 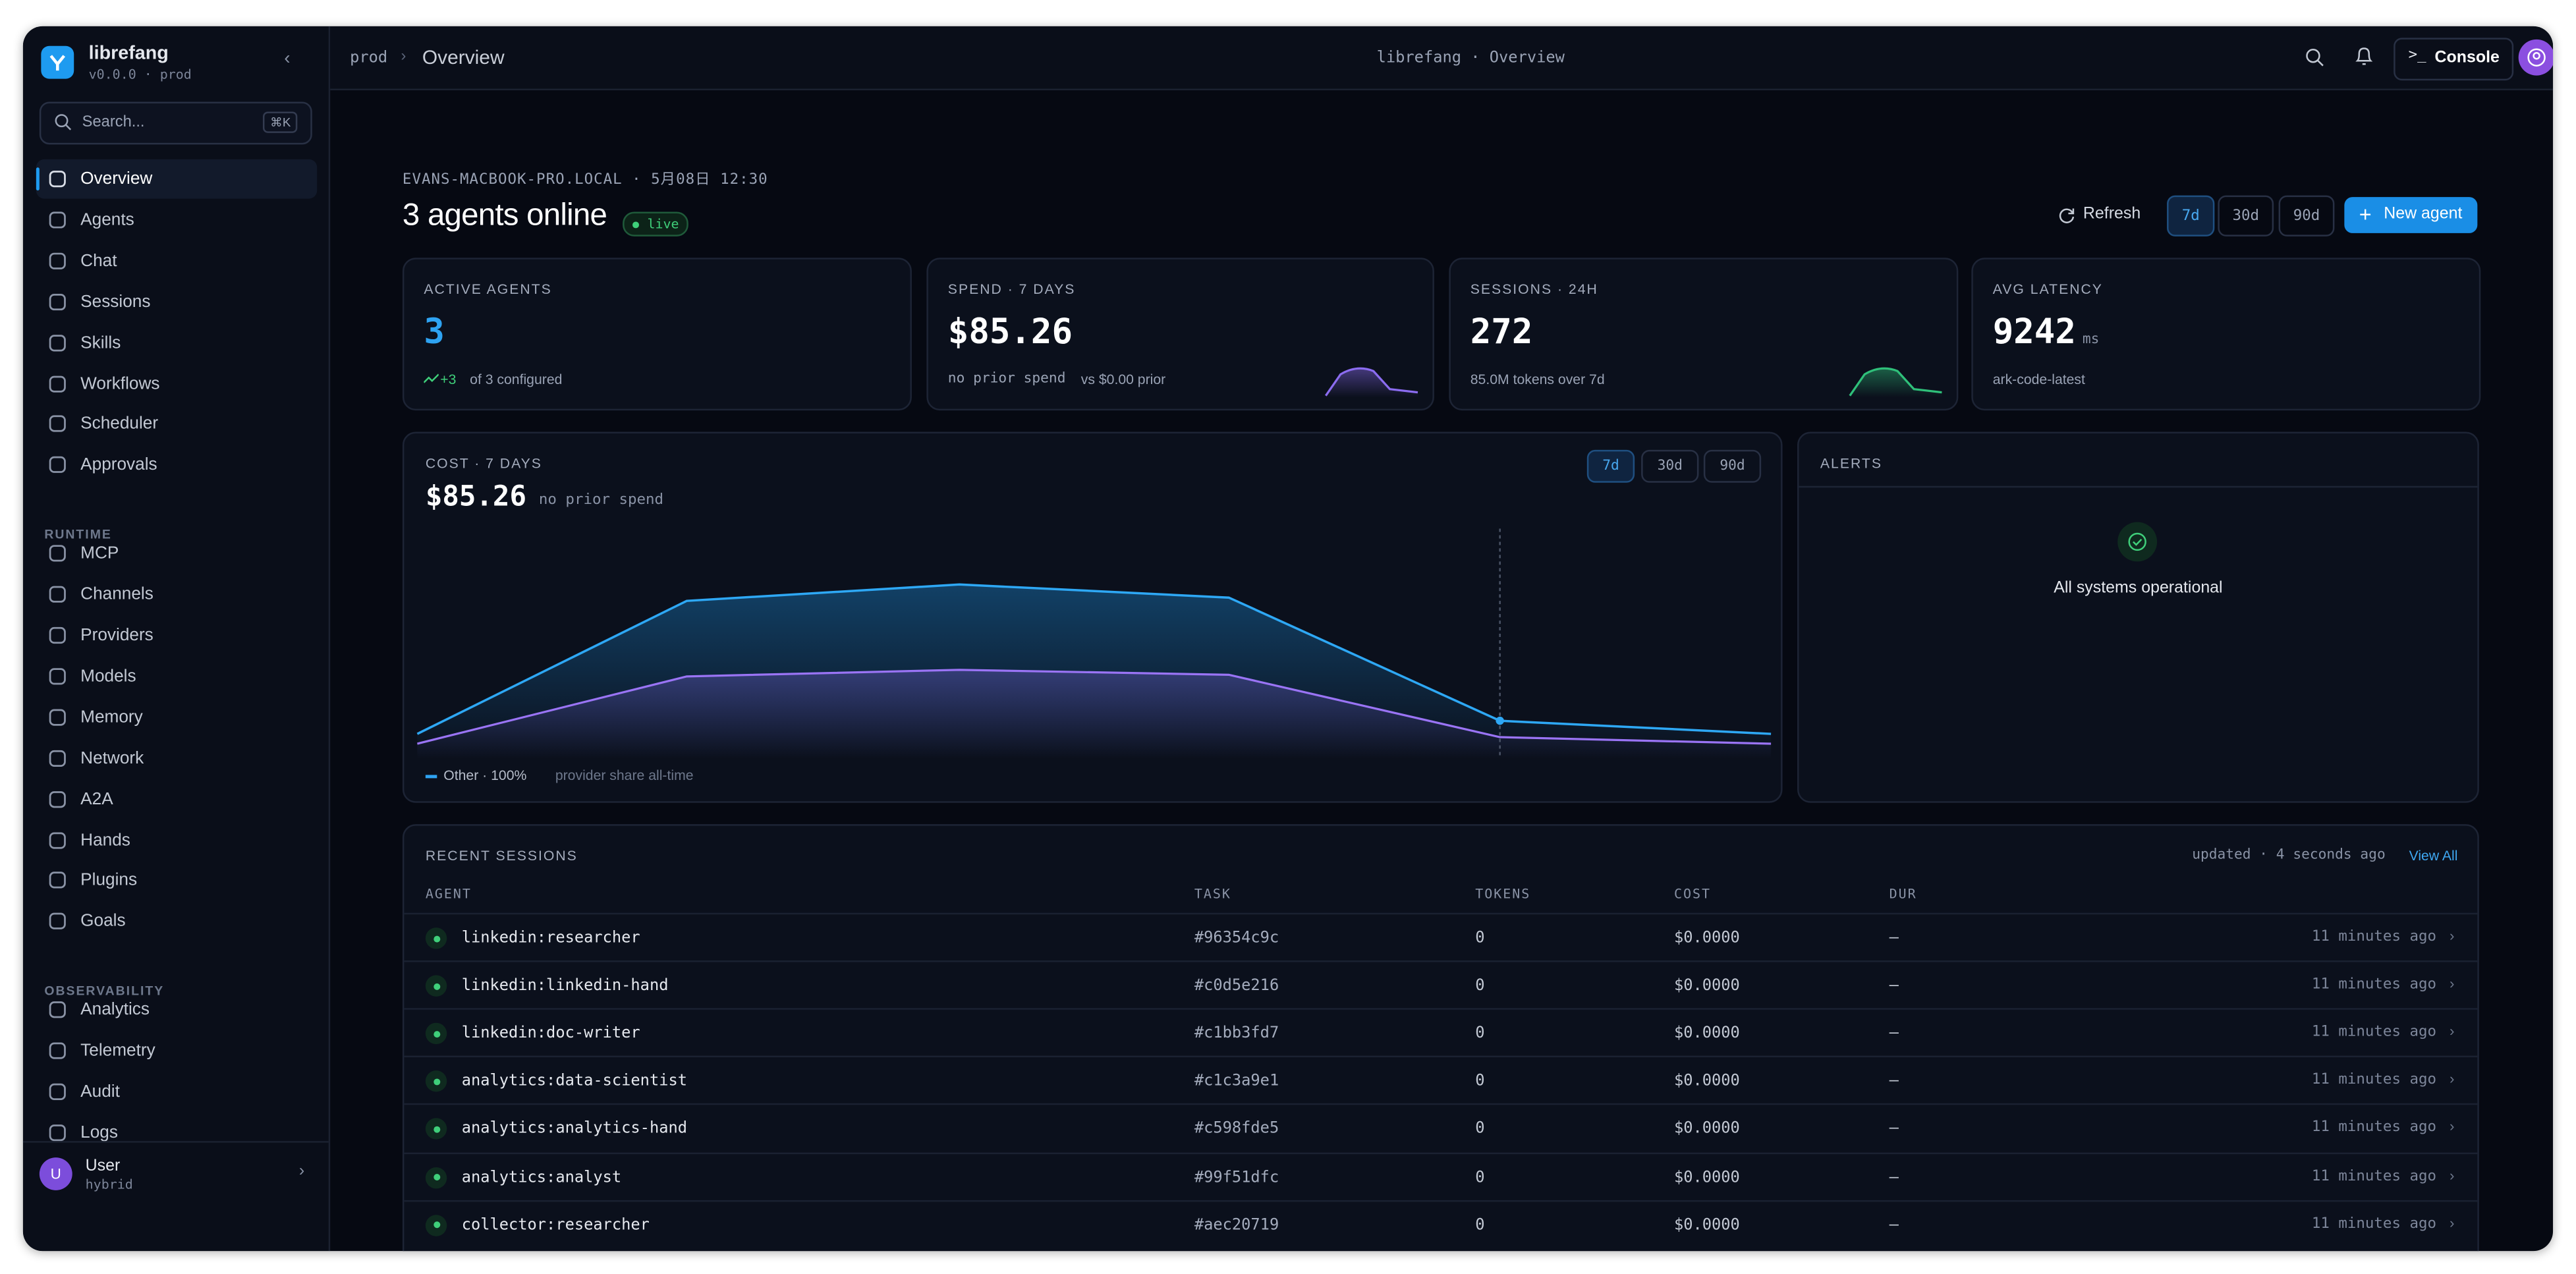 What do you see at coordinates (175, 1175) in the screenshot?
I see `user: U User hybrid ›` at bounding box center [175, 1175].